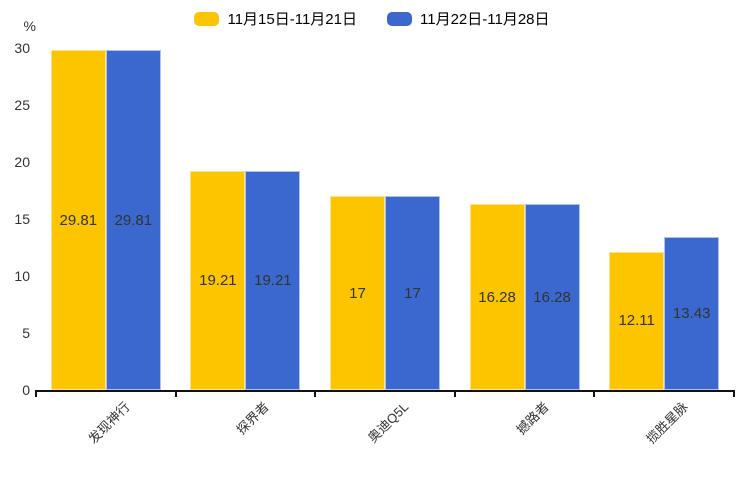 This screenshot has height=496, width=744. I want to click on bar-series1: 29.81, so click(78, 220).